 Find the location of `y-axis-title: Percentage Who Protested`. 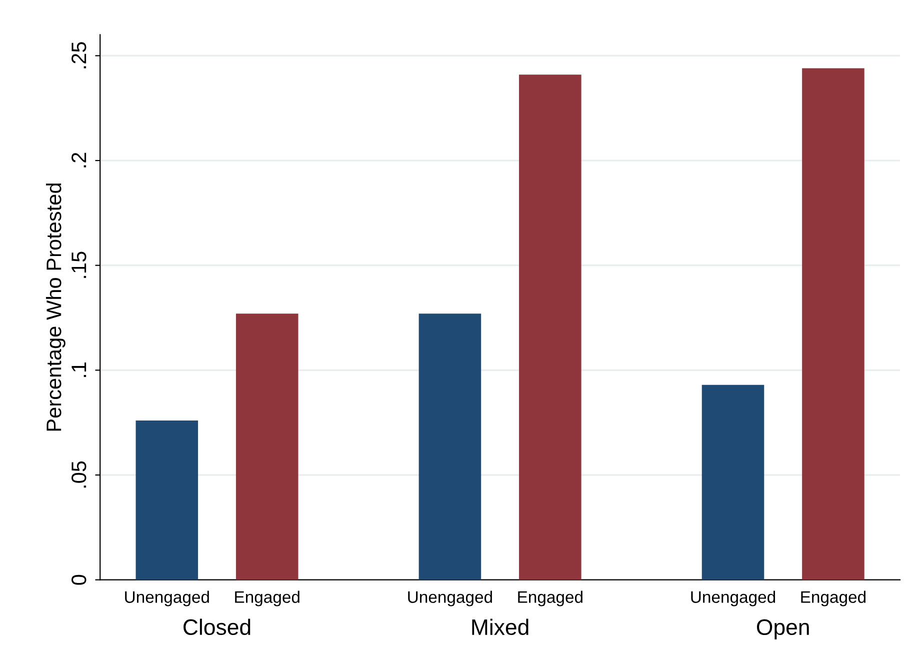

y-axis-title: Percentage Who Protested is located at coordinates (56, 307).